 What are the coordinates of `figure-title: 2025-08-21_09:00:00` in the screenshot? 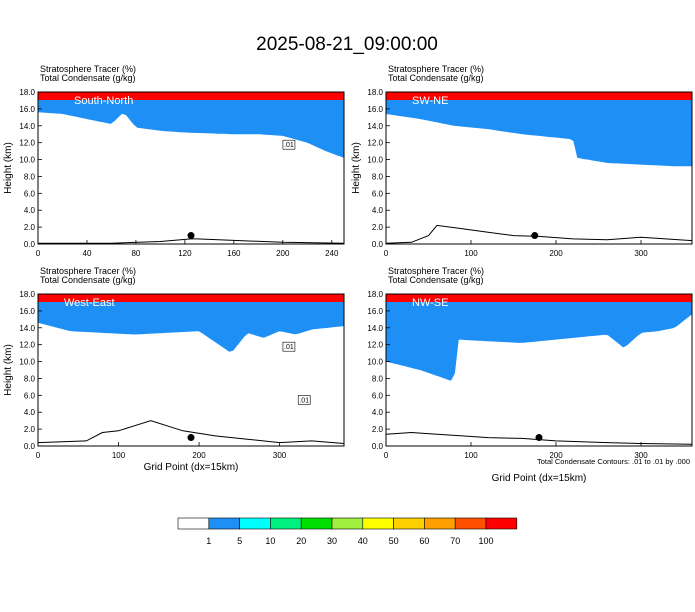 It's located at (347, 44).